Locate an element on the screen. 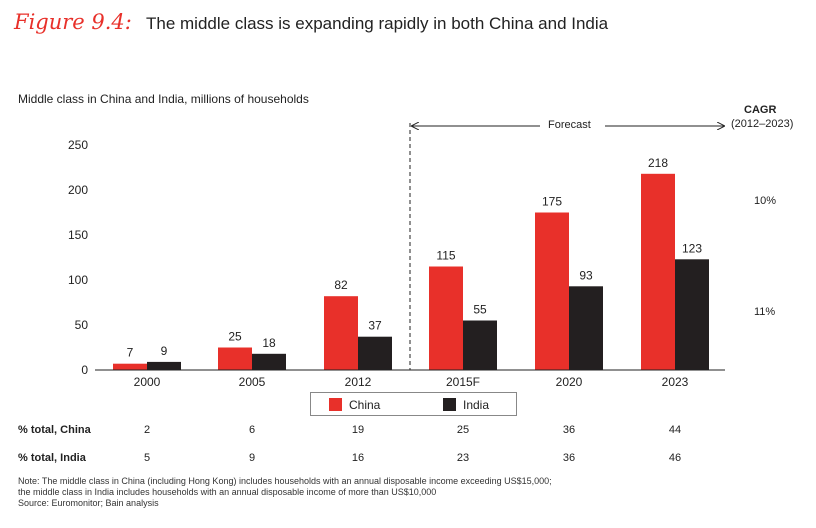 The height and width of the screenshot is (528, 816). data-label-china-2000: 7 is located at coordinates (130, 353).